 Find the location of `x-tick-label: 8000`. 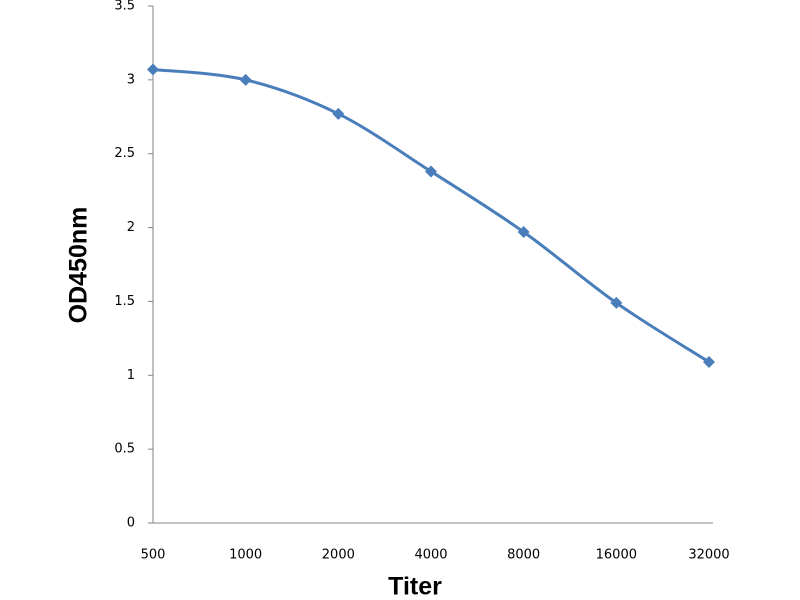

x-tick-label: 8000 is located at coordinates (523, 555).